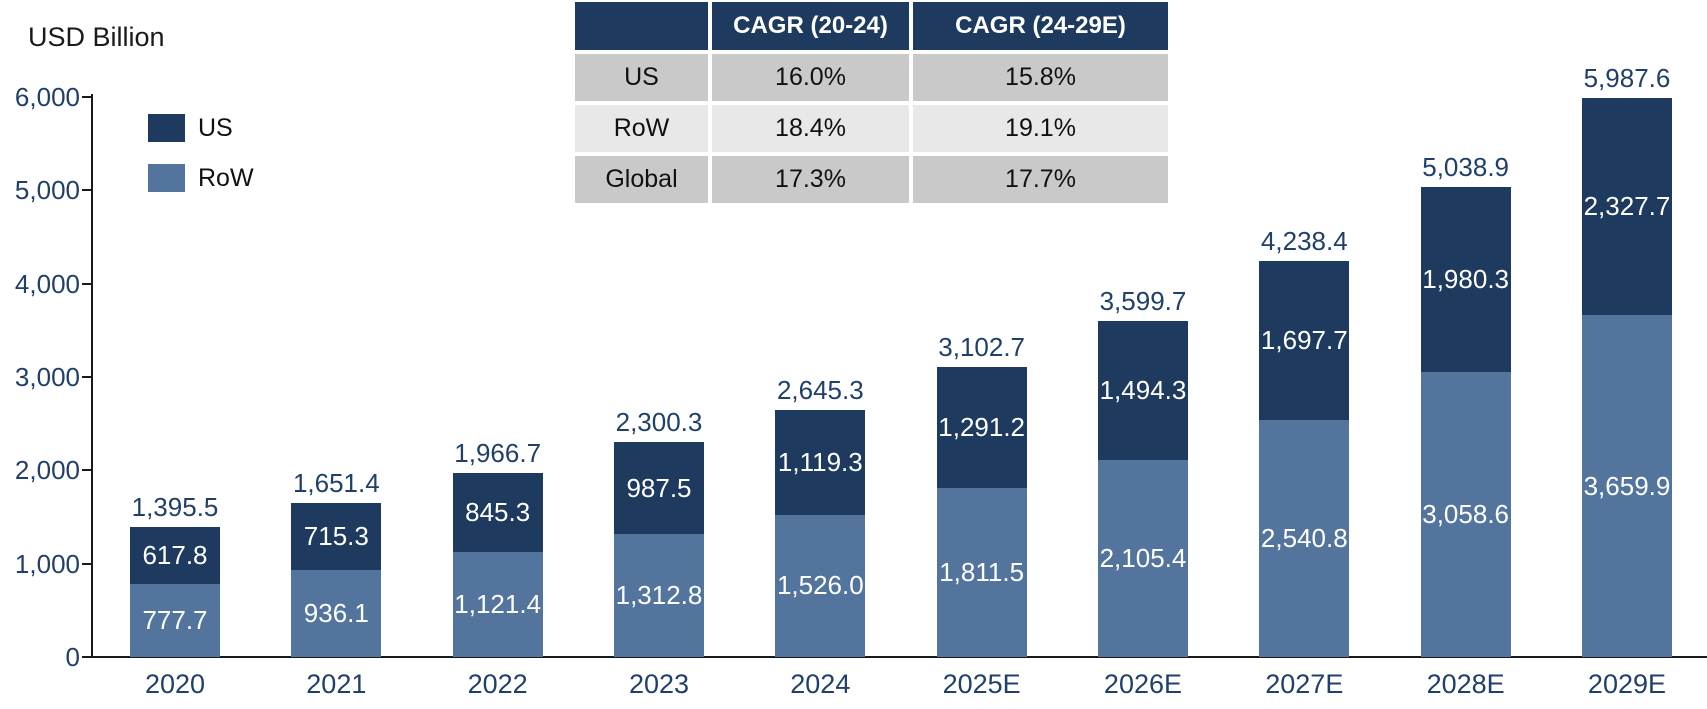 Image resolution: width=1707 pixels, height=709 pixels. Describe the element at coordinates (47, 190) in the screenshot. I see `y-tick-label: 5,000` at that location.